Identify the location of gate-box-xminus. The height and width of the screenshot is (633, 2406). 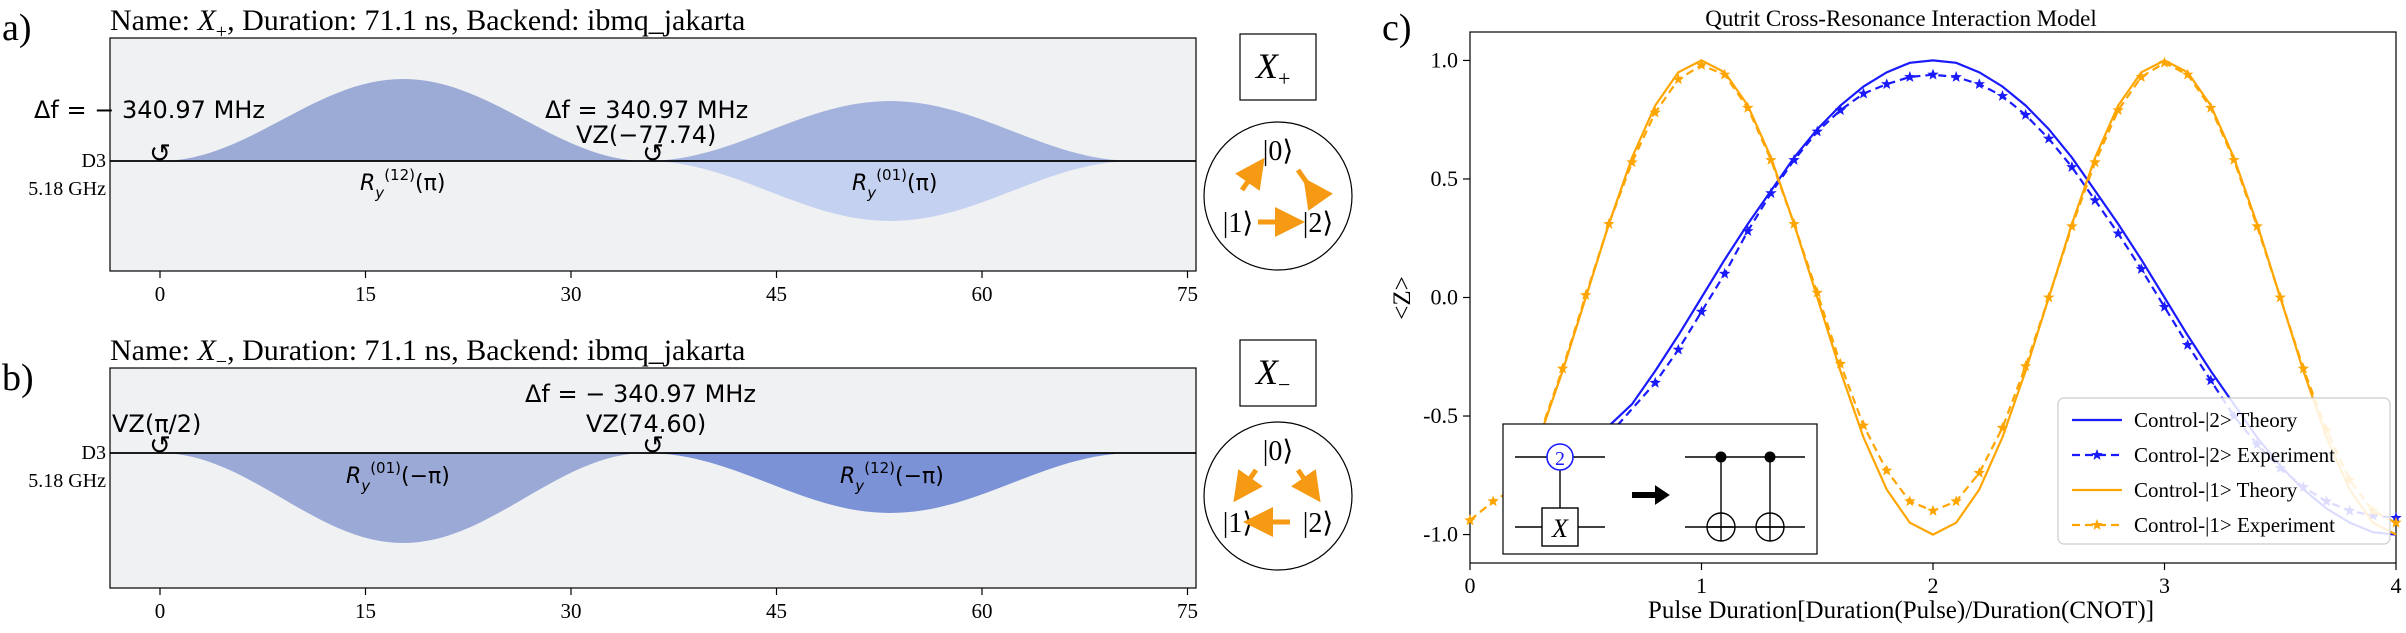
(1278, 373).